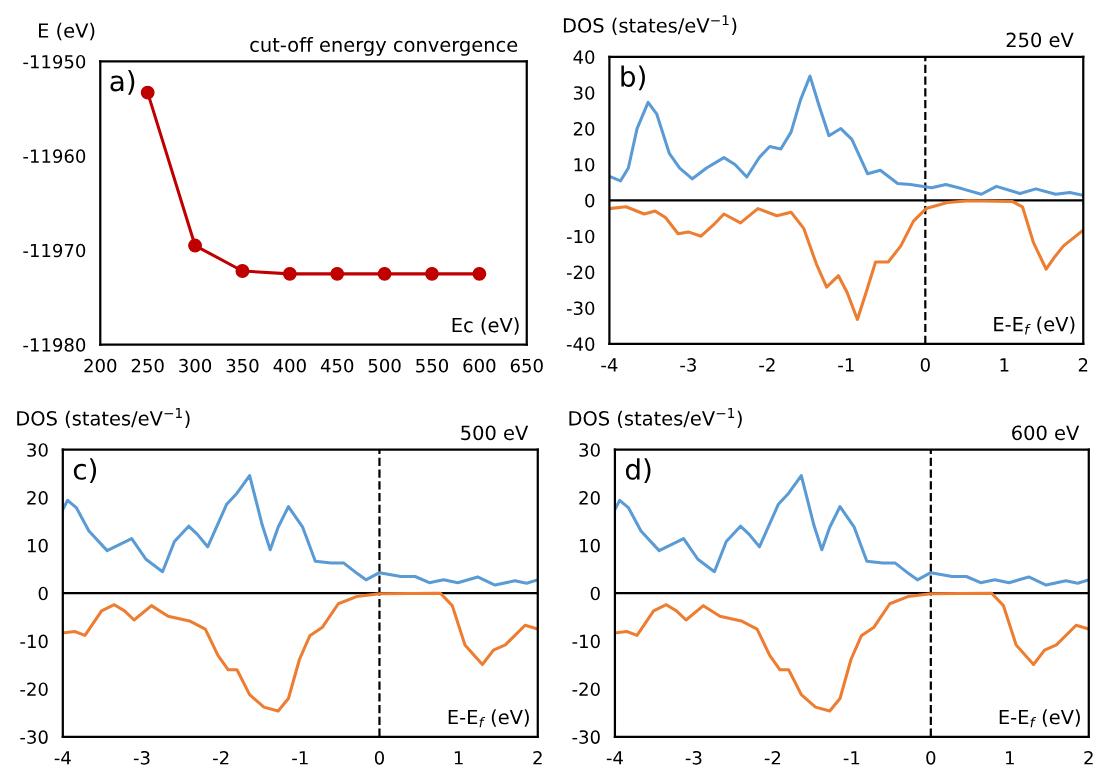  Describe the element at coordinates (526, 365) in the screenshot. I see `x-tick-label: 650` at that location.